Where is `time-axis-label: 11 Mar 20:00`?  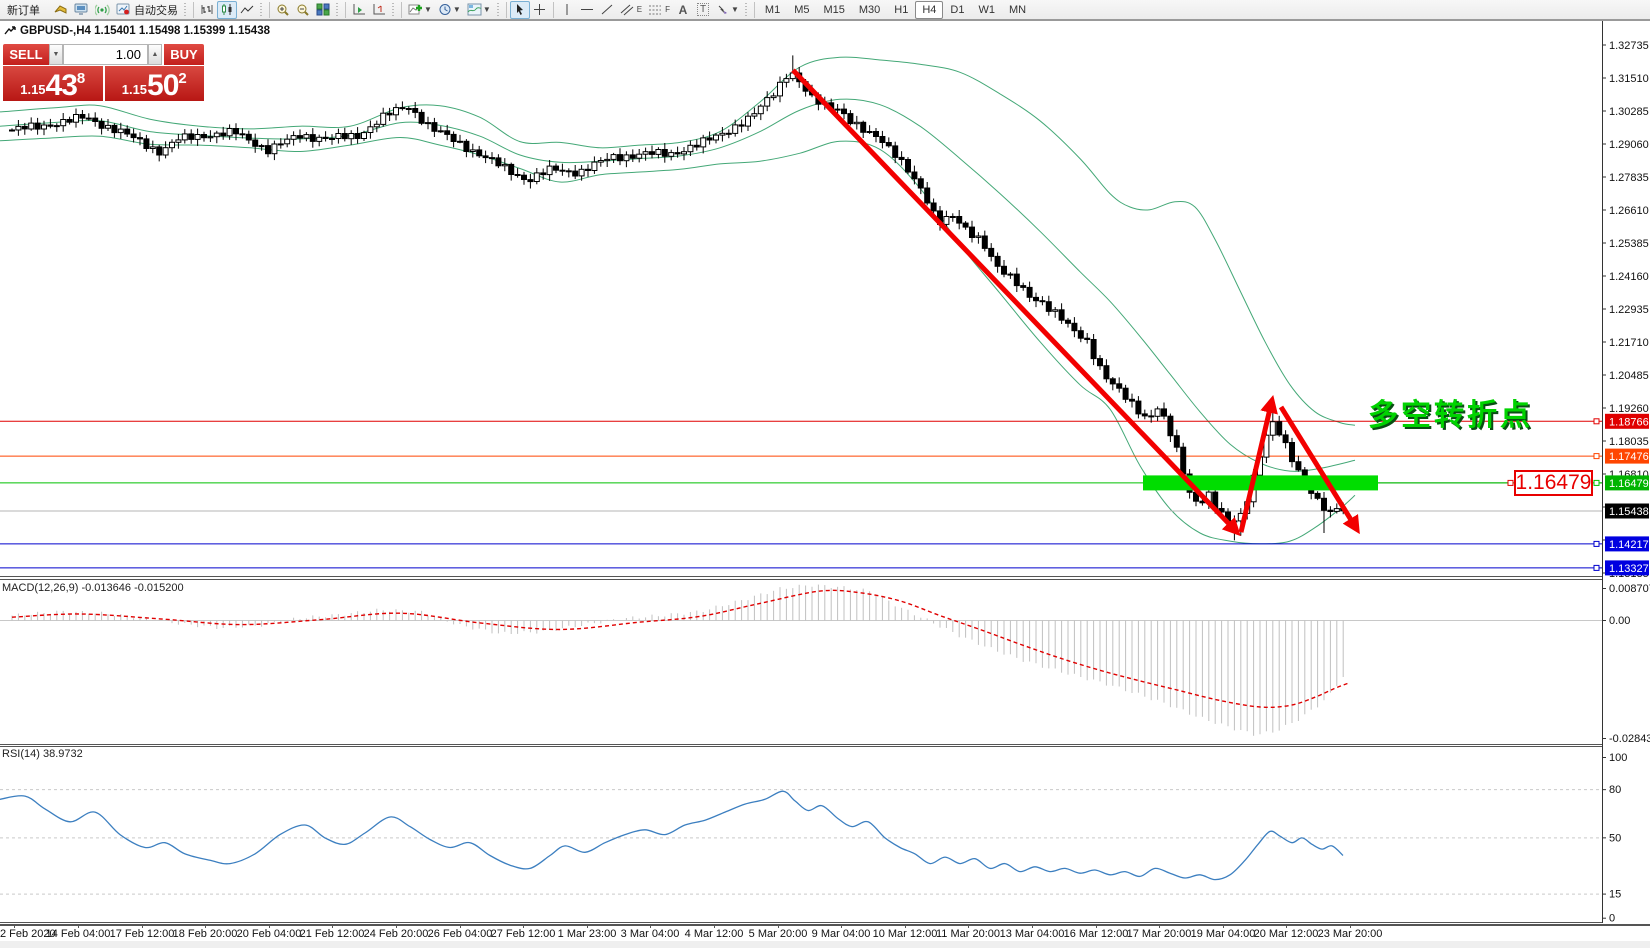
time-axis-label: 11 Mar 20:00 is located at coordinates (968, 934).